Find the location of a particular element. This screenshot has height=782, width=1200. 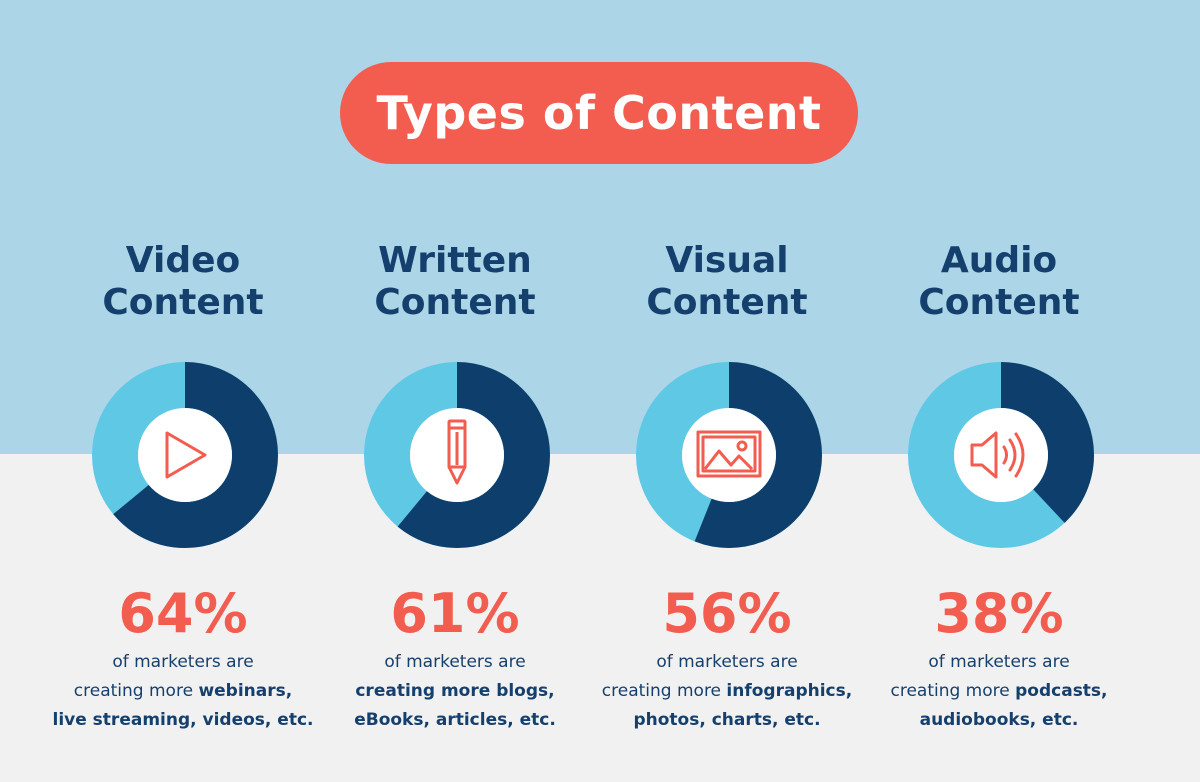

image-icon is located at coordinates (729, 454).